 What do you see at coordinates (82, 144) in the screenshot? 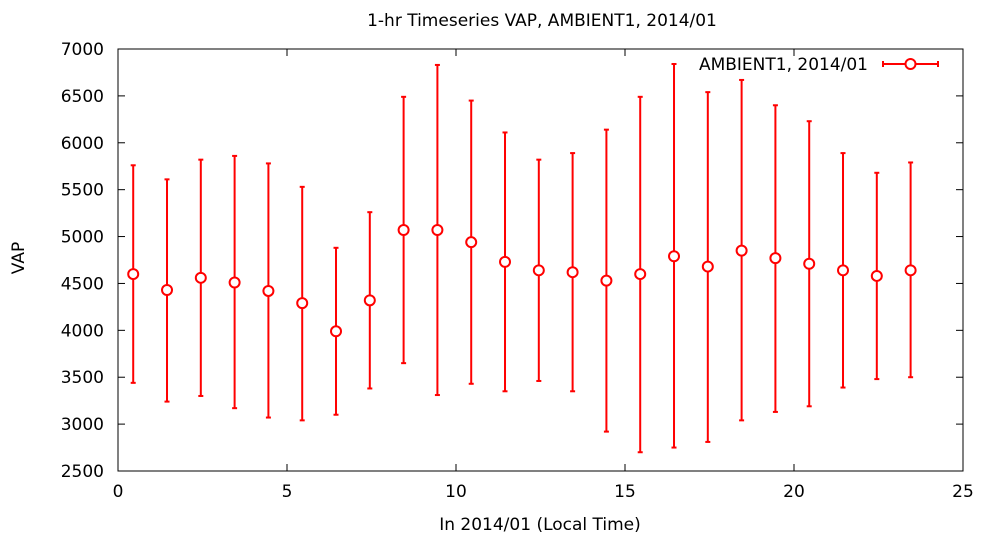
I see `y-tick-label: 6000` at bounding box center [82, 144].